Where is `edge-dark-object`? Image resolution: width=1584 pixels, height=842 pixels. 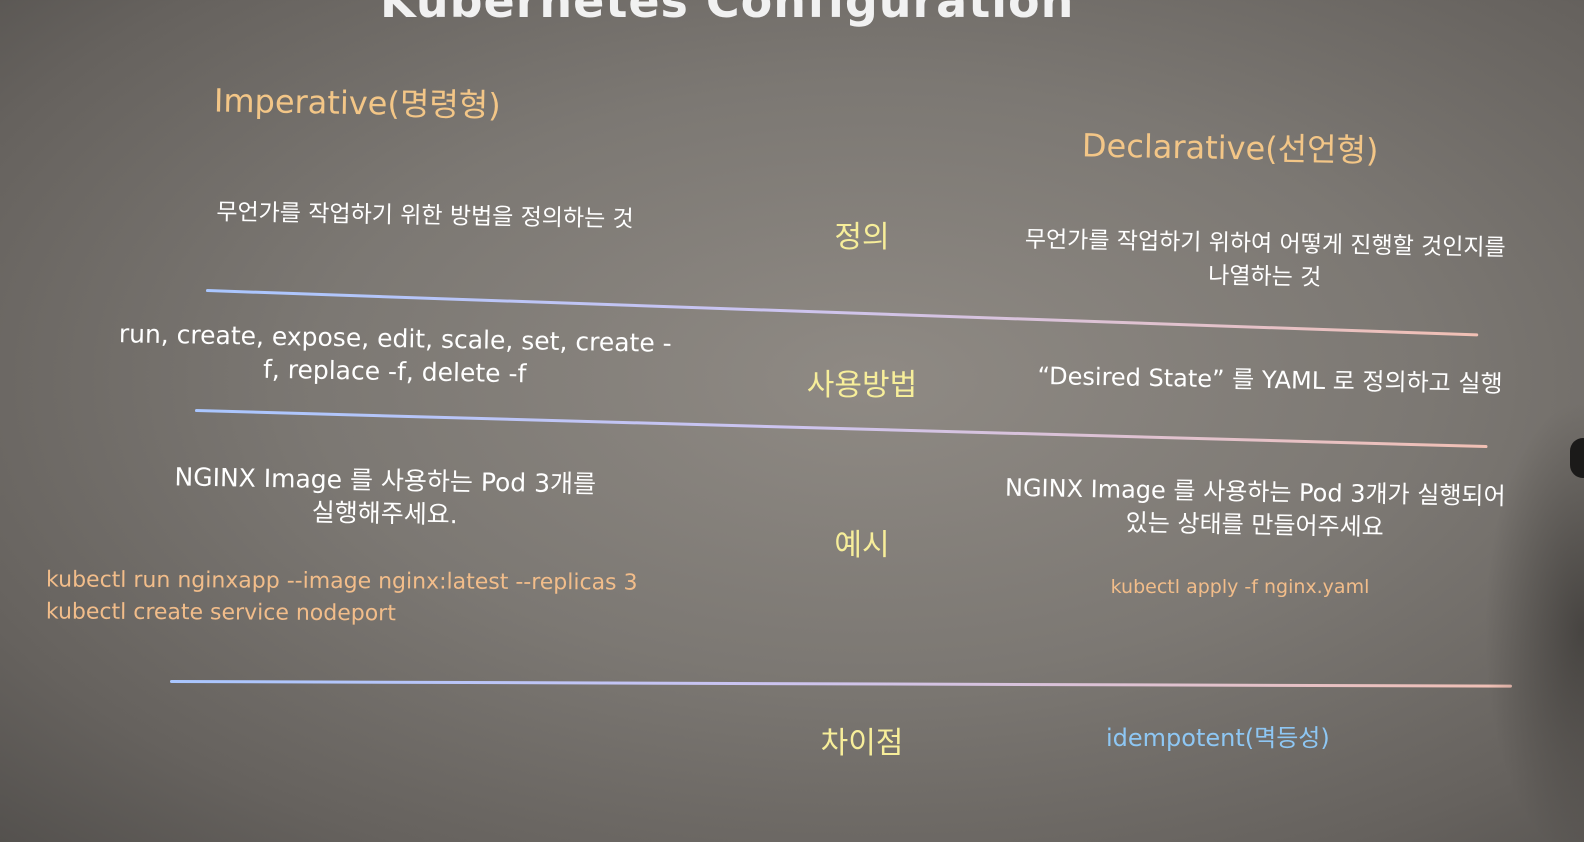 edge-dark-object is located at coordinates (1577, 458).